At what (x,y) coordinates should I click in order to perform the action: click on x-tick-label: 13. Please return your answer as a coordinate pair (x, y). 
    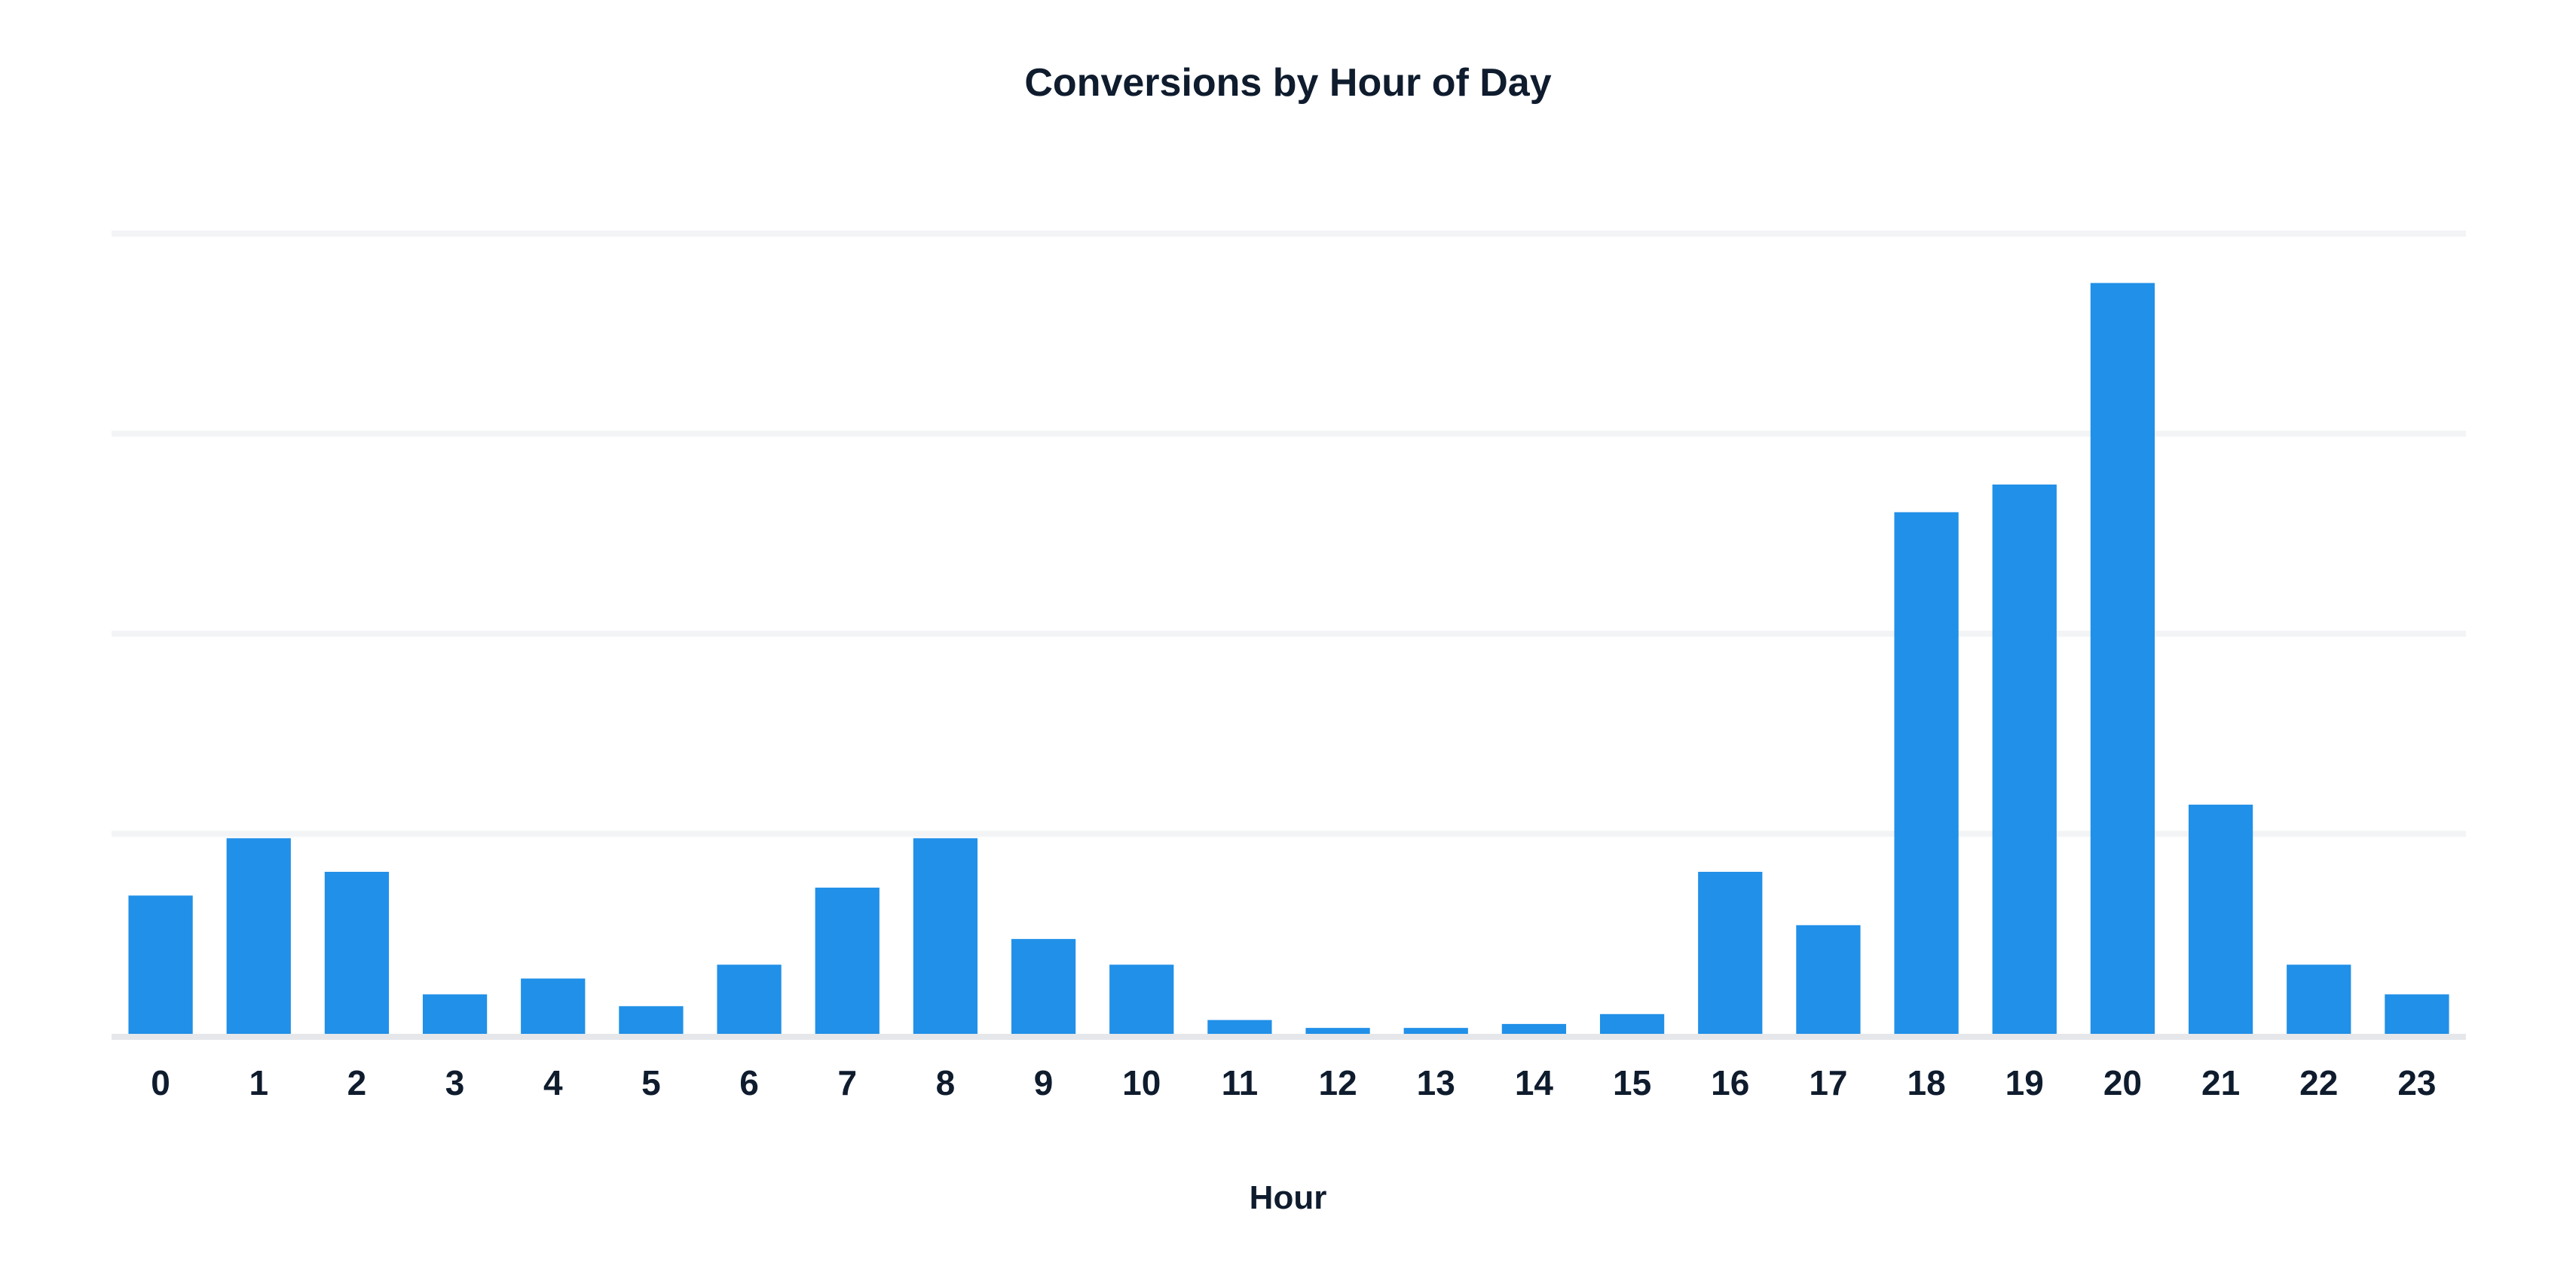
    Looking at the image, I should click on (1436, 1082).